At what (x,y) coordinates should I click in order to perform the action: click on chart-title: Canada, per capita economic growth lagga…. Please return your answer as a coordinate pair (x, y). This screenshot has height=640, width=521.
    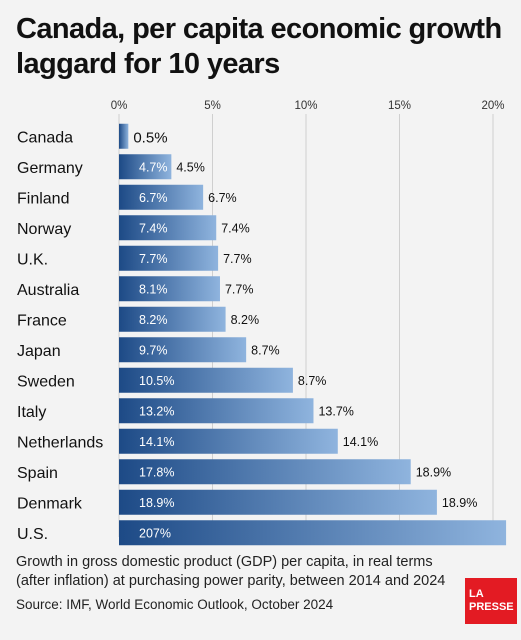
    Looking at the image, I should click on (259, 46).